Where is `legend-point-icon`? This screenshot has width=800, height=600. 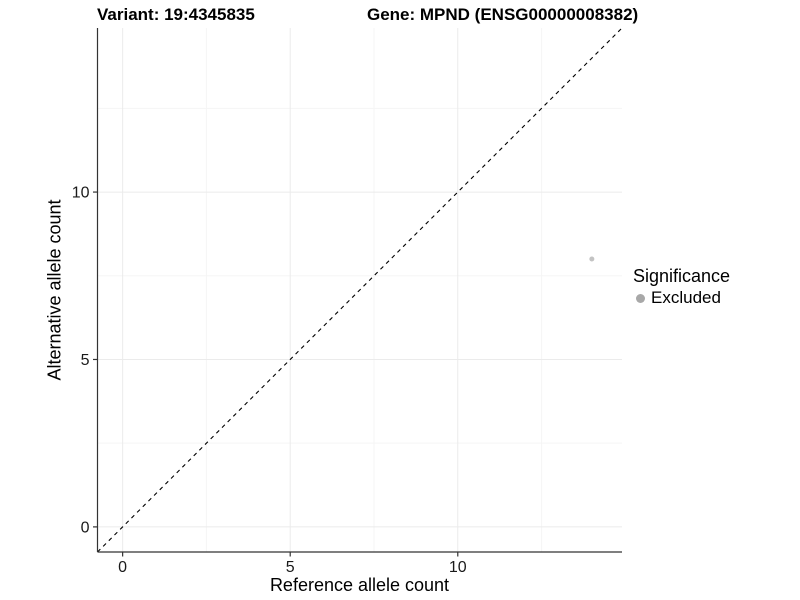 legend-point-icon is located at coordinates (640, 298).